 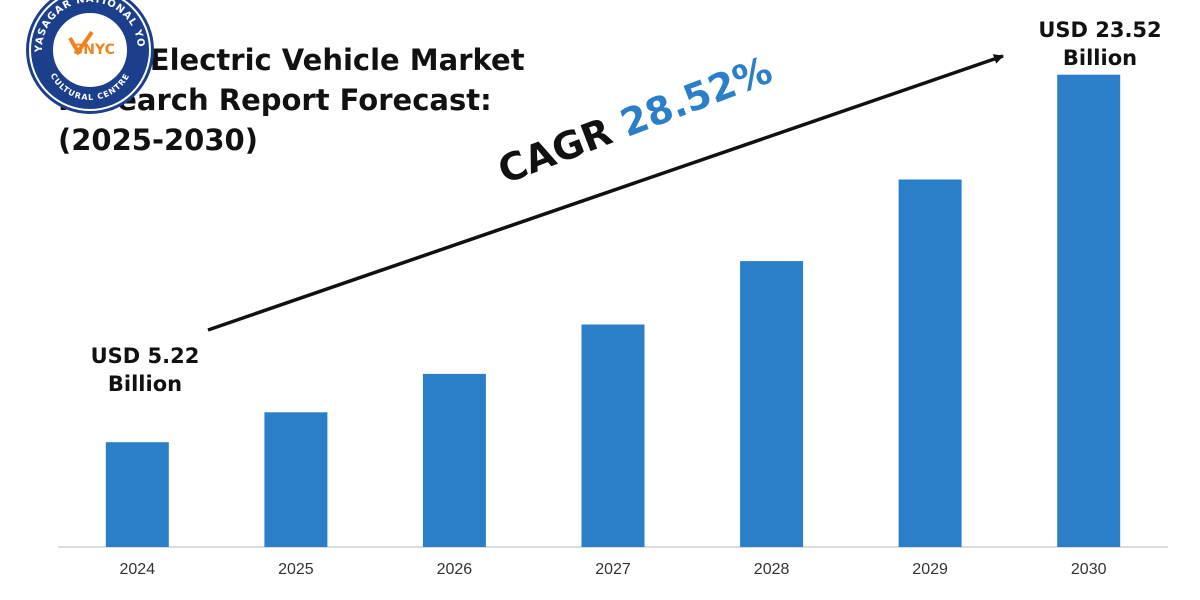 I want to click on x-tick-label-2028: 2028, so click(x=772, y=569).